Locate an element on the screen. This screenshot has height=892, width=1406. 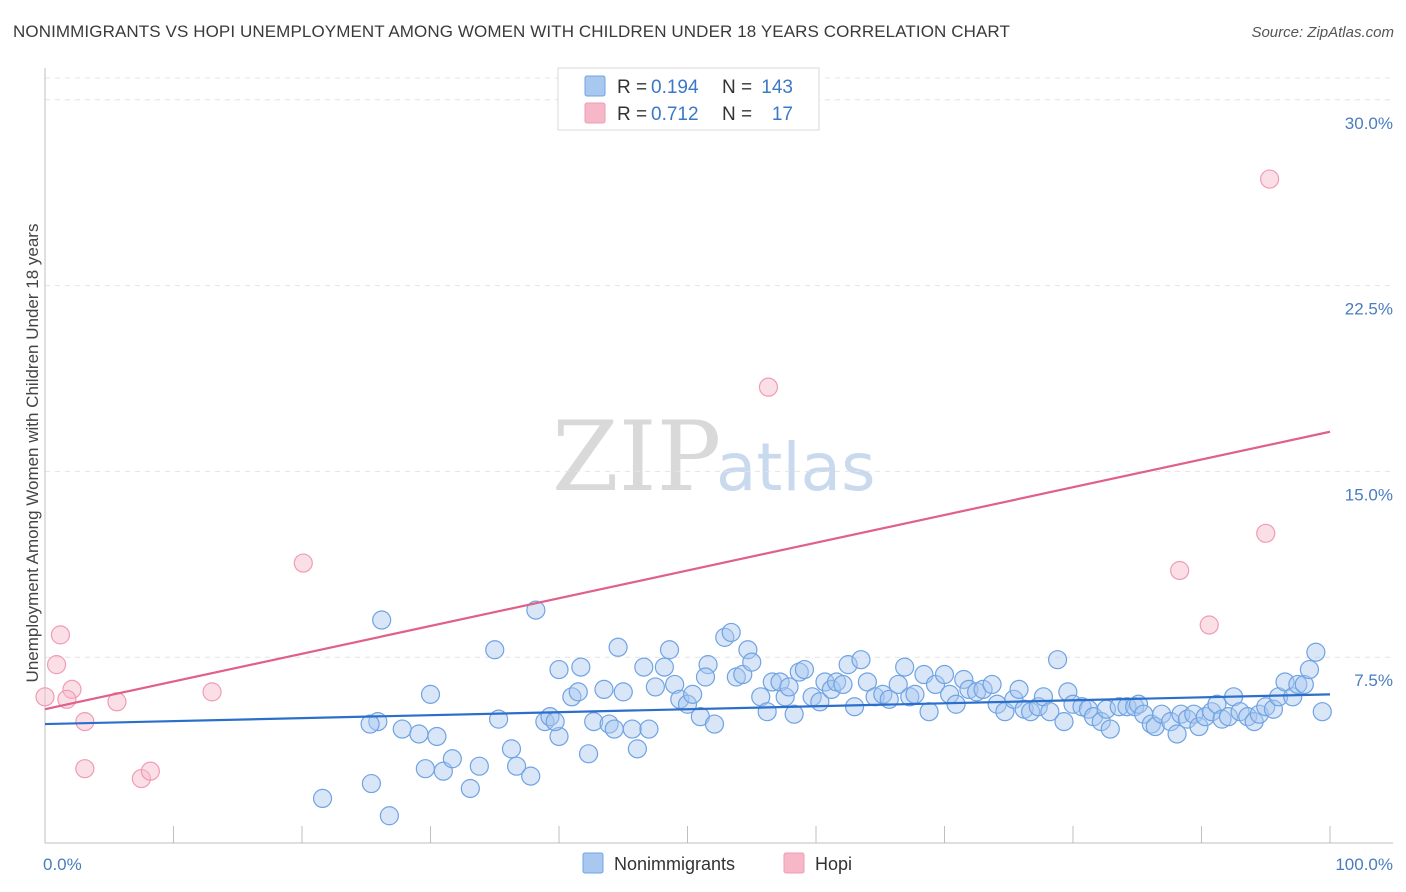
y-tick-label: 15.0% is located at coordinates (1369, 494).